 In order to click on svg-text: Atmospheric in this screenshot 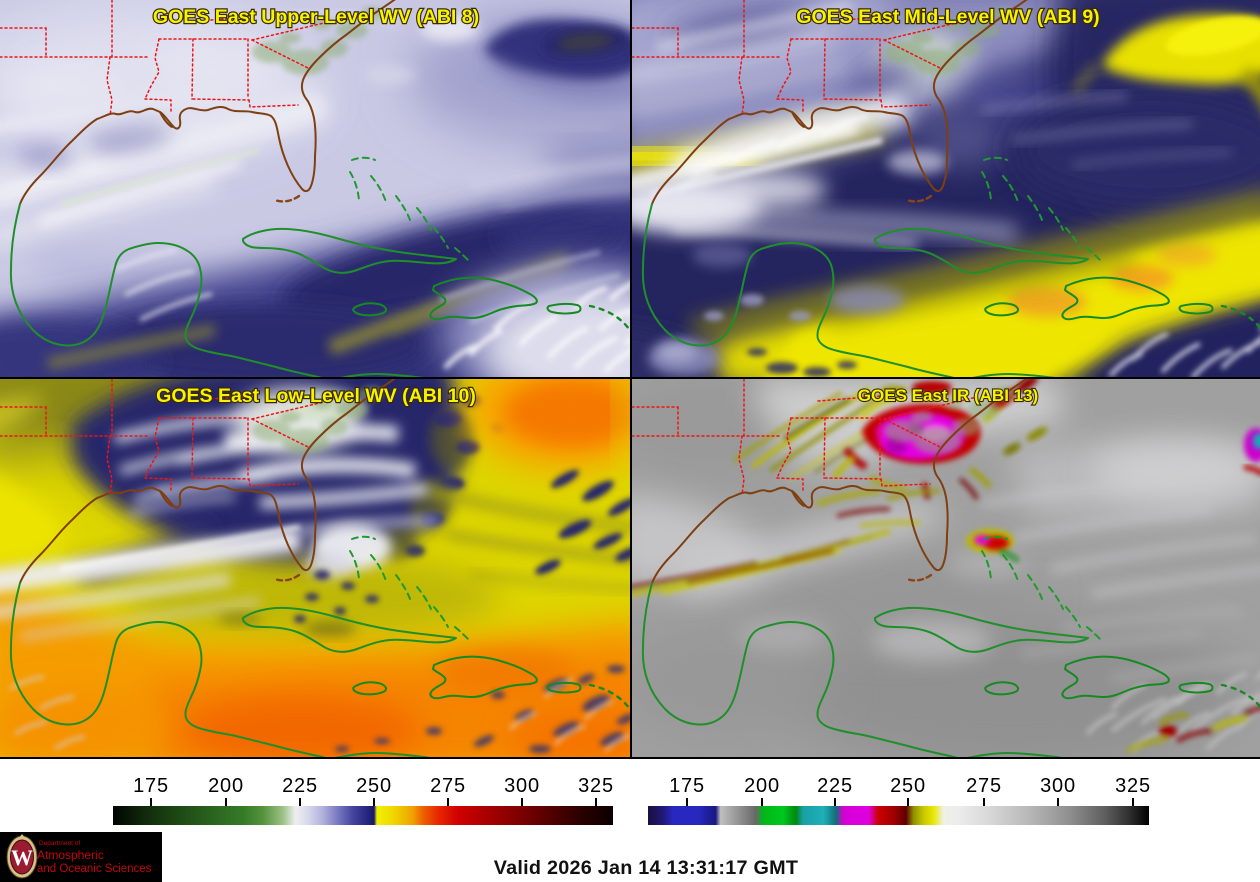, I will do `click(70, 855)`.